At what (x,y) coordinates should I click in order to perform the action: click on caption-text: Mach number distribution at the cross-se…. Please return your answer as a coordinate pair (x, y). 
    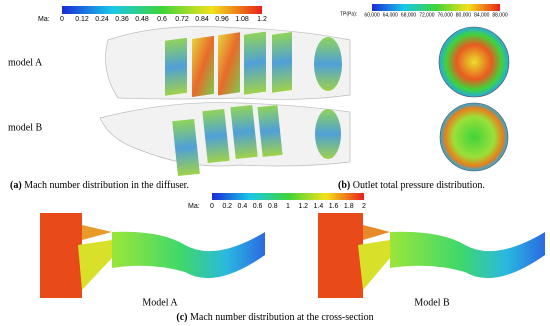
    Looking at the image, I should click on (282, 317).